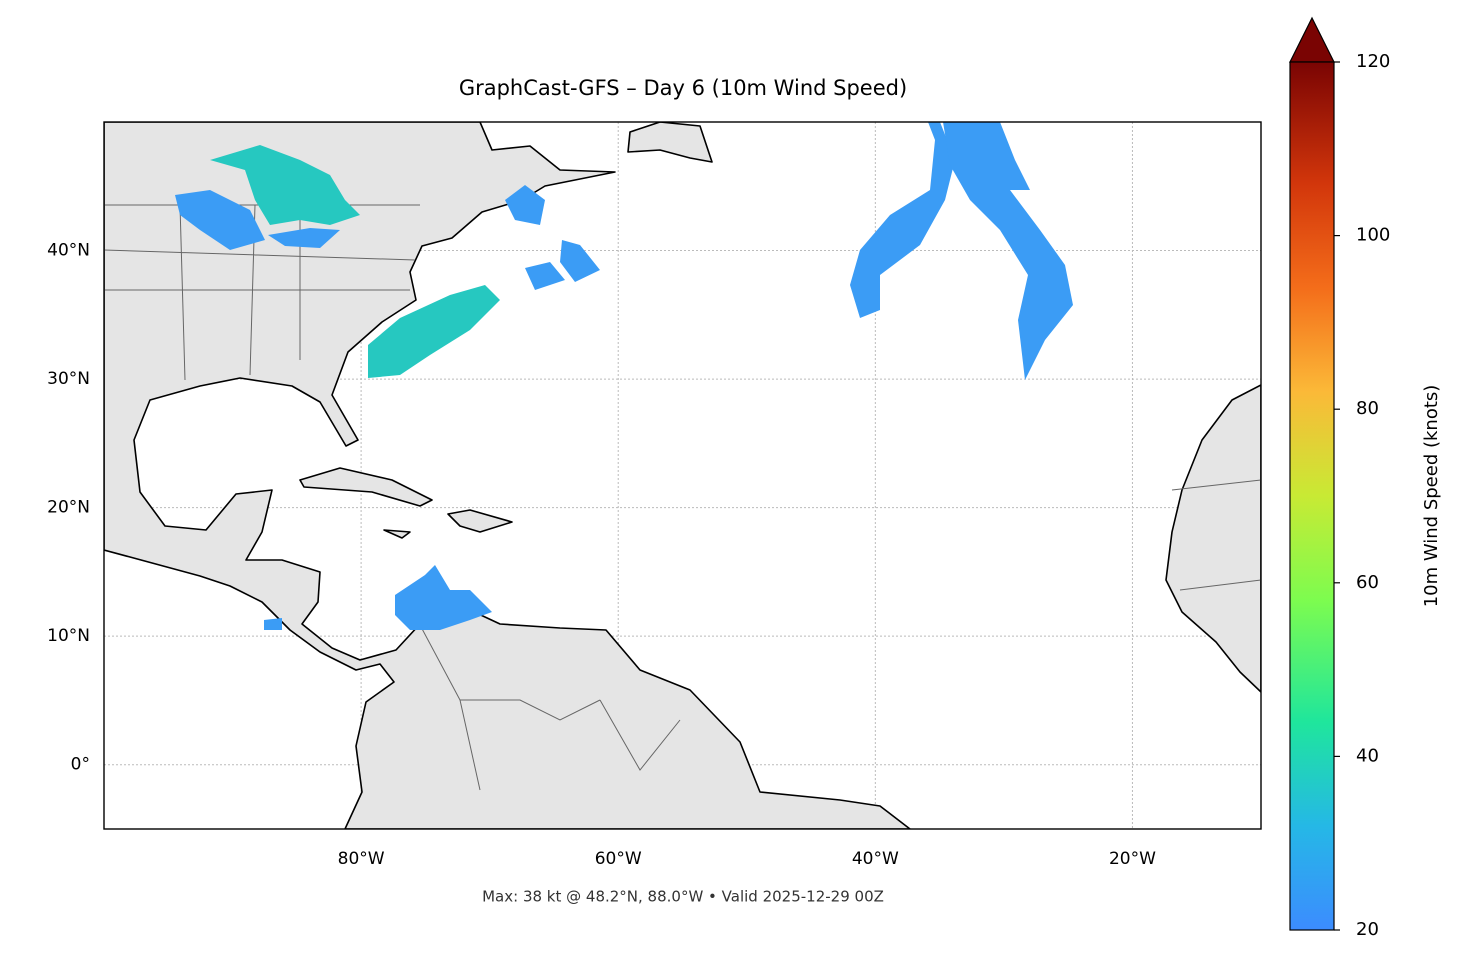  What do you see at coordinates (1132, 859) in the screenshot?
I see `x-tick-label: 20°W` at bounding box center [1132, 859].